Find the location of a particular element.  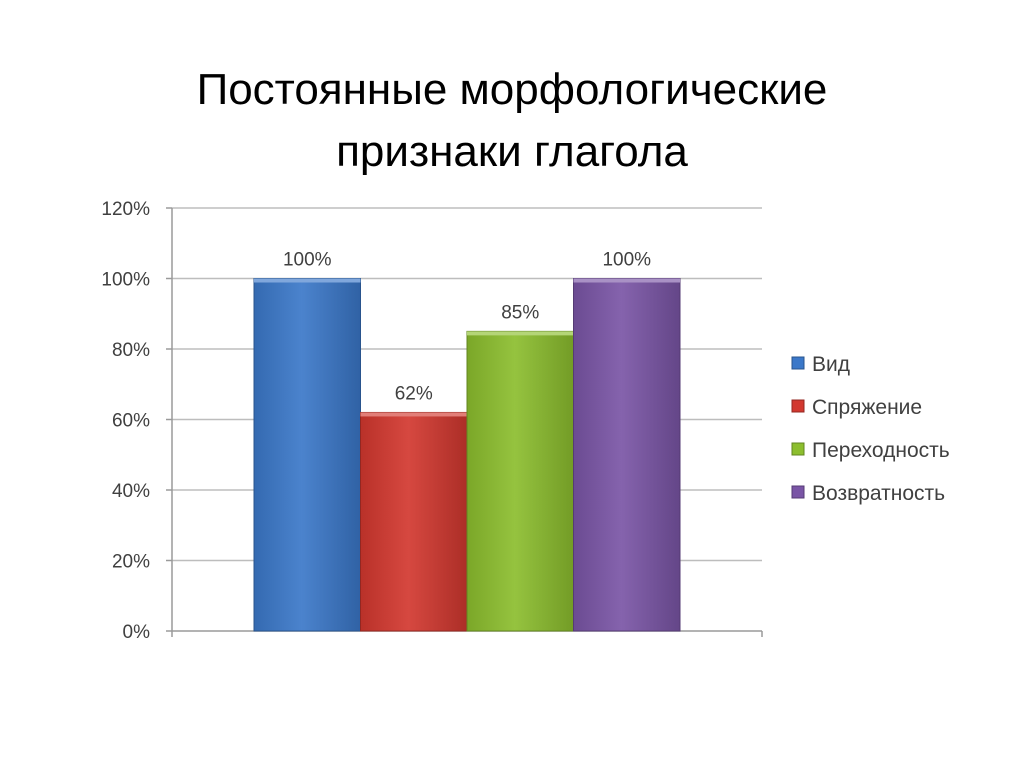

y-tick-label: 20% is located at coordinates (131, 562).